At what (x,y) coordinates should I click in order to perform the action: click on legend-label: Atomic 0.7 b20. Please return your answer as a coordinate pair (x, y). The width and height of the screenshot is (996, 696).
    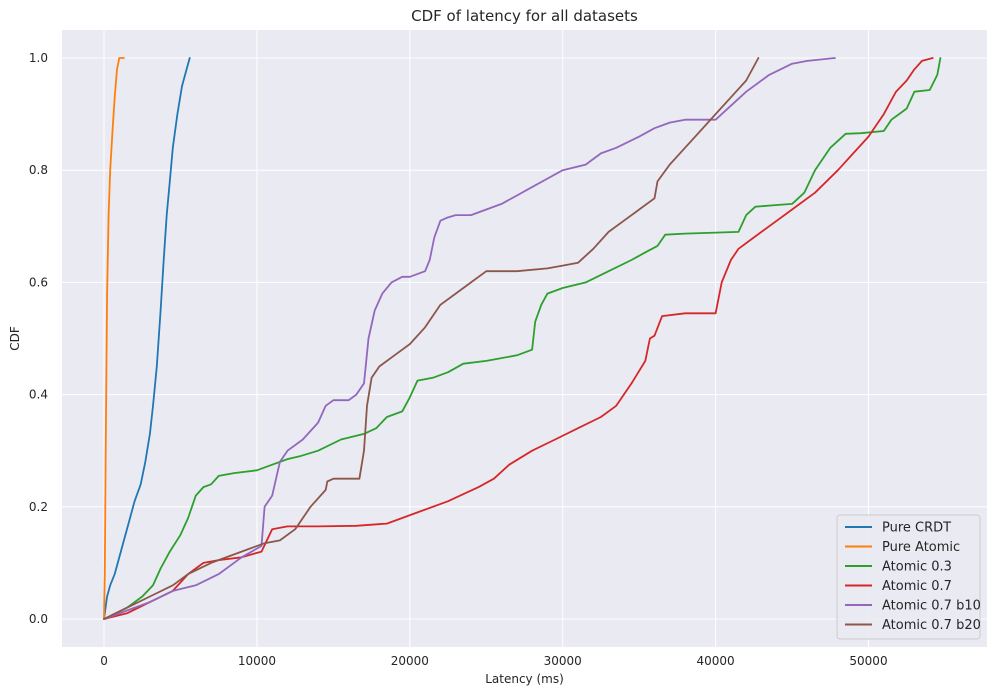
    Looking at the image, I should click on (931, 625).